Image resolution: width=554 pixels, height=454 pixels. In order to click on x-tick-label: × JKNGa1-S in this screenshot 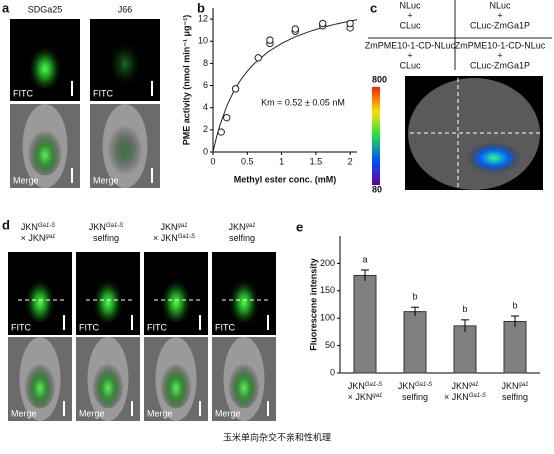, I will do `click(465, 397)`.